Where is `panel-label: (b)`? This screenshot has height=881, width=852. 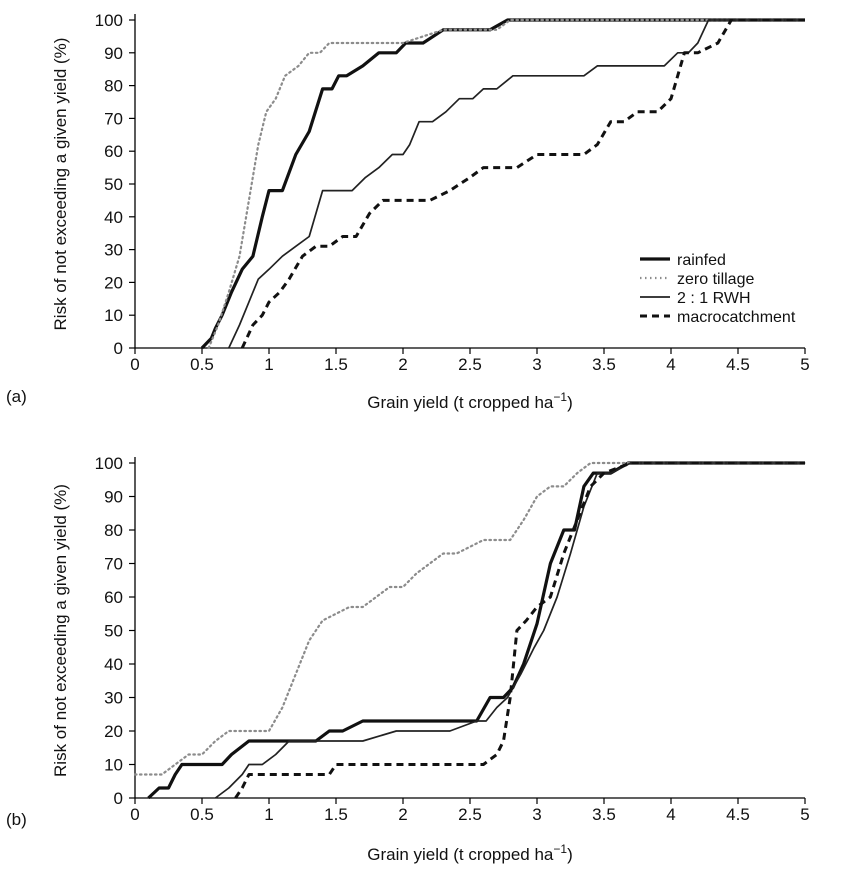
panel-label: (b) is located at coordinates (16, 819).